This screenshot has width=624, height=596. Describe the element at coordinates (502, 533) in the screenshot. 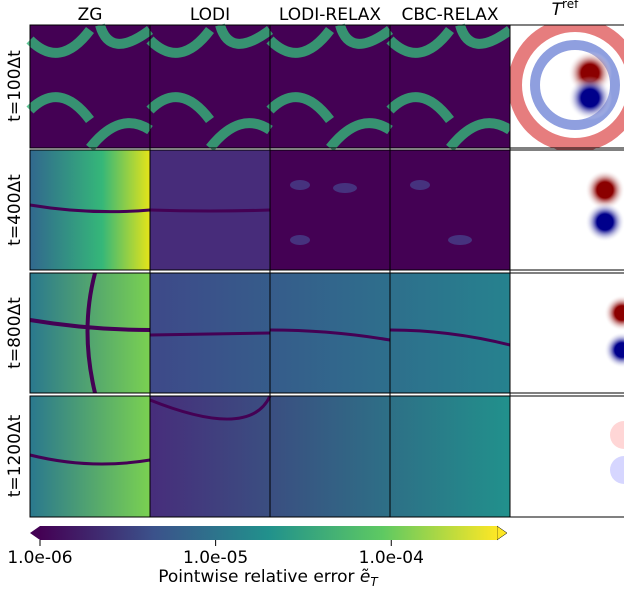

I see `colorbar-extend-high` at that location.